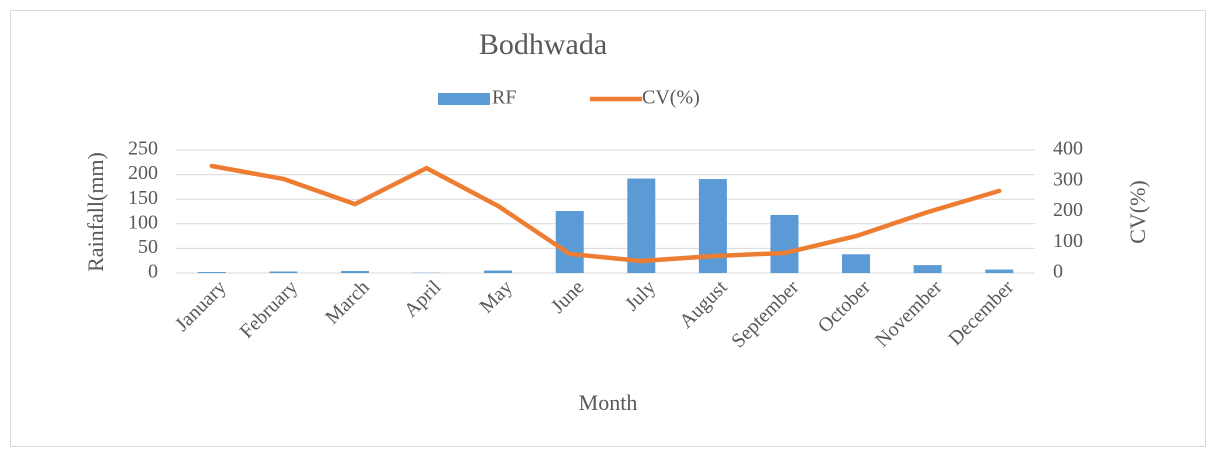 Image resolution: width=1216 pixels, height=457 pixels. What do you see at coordinates (143, 149) in the screenshot?
I see `y-tick-label: 250` at bounding box center [143, 149].